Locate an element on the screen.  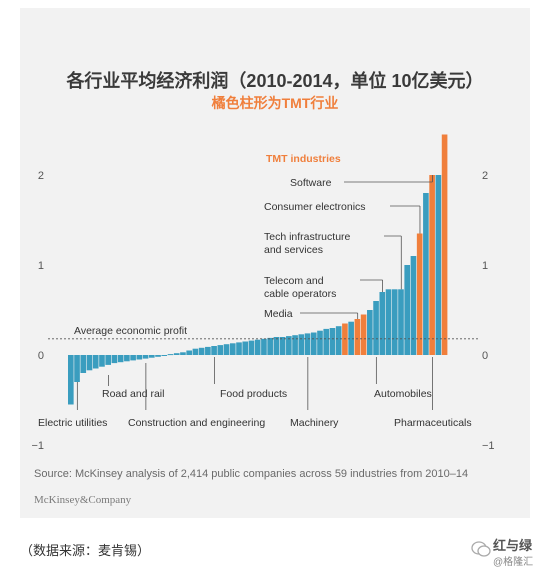
annotation-label: Telecom and cable operators is located at coordinates (300, 287).